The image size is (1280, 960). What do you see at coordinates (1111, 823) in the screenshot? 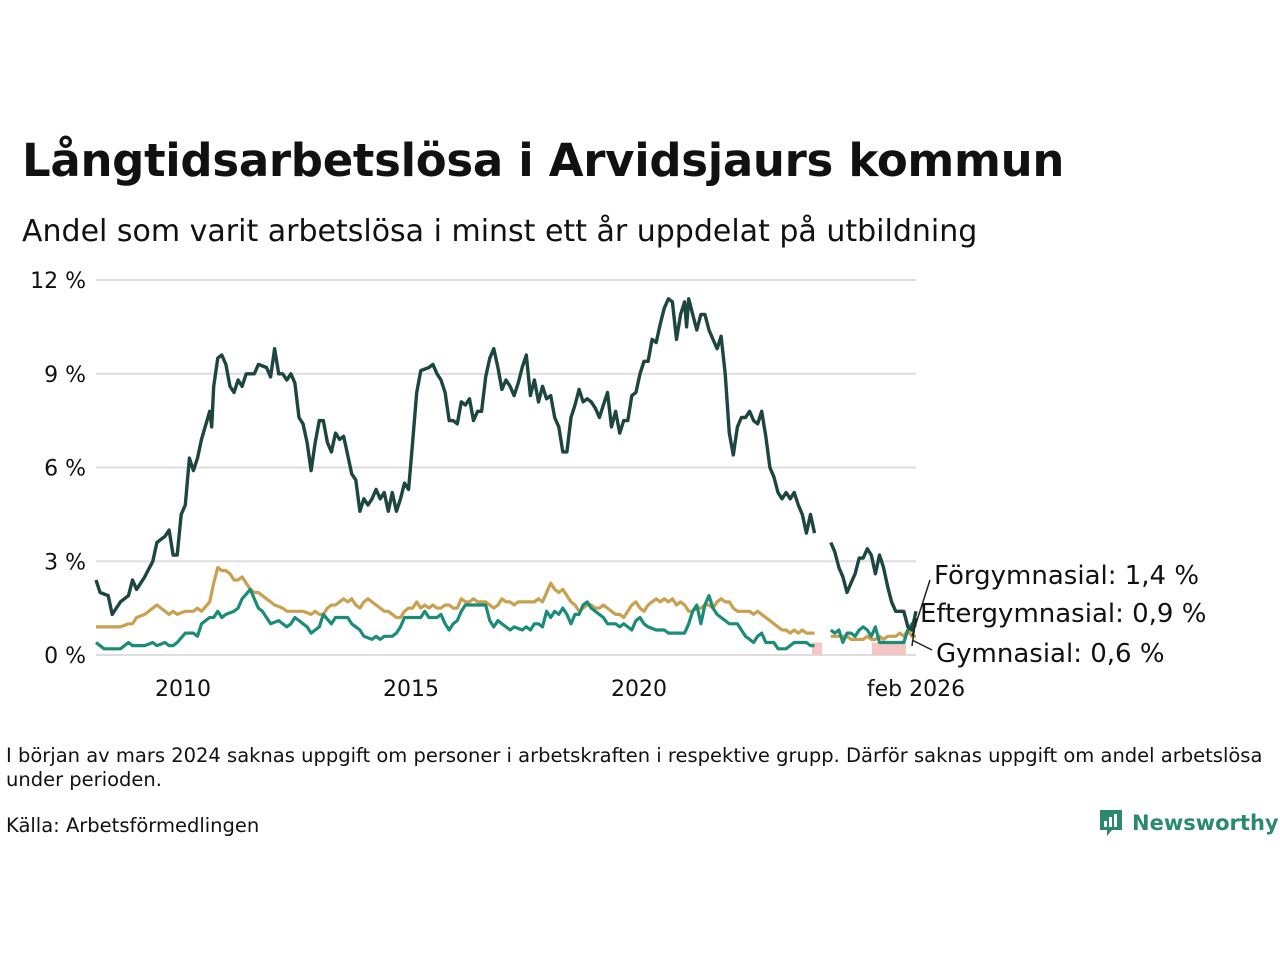
I see `newsworthy-icon` at bounding box center [1111, 823].